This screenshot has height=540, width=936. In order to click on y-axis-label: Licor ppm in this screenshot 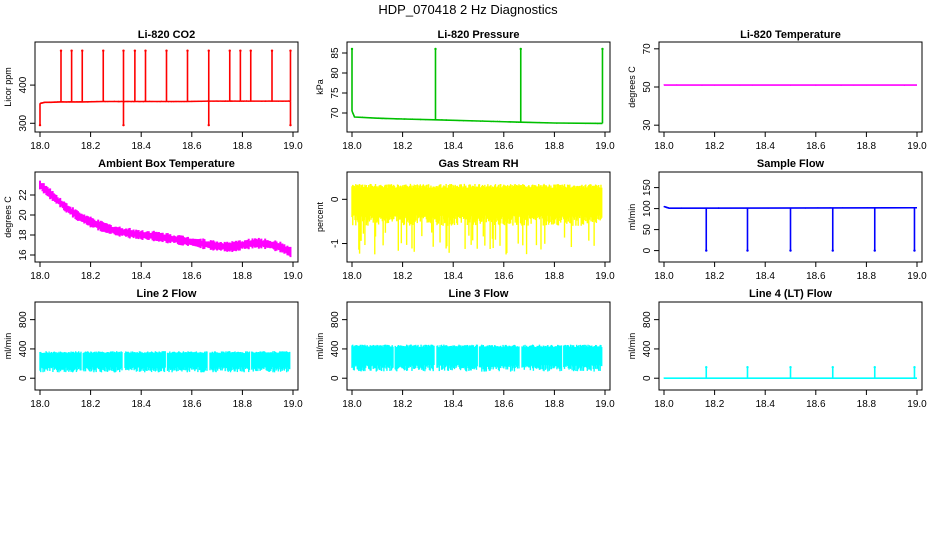, I will do `click(8, 87)`.